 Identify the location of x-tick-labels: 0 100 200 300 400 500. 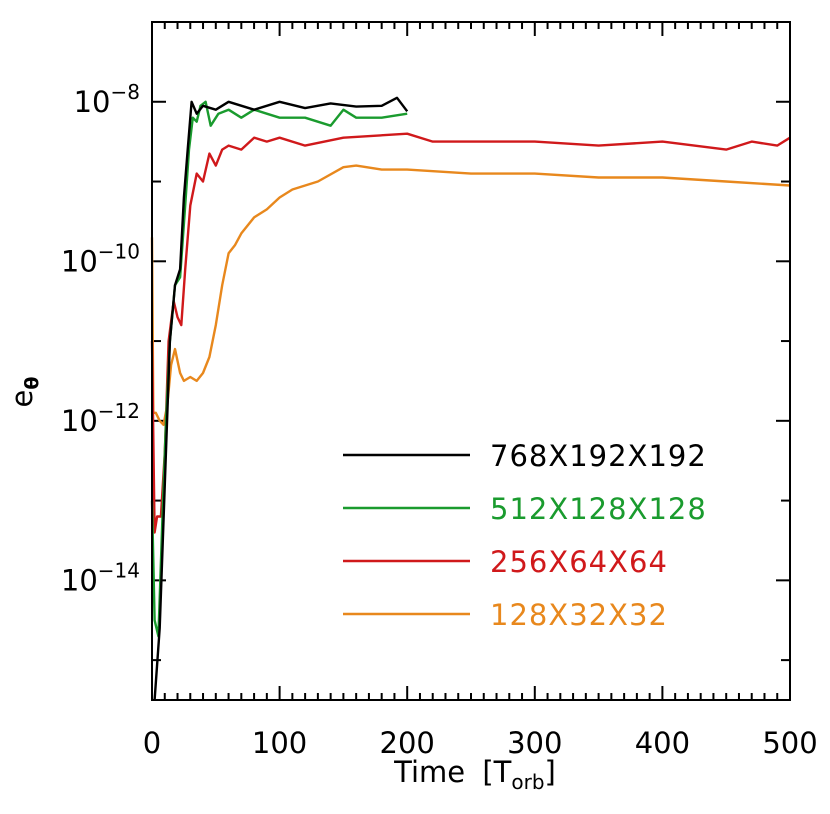
(480, 743).